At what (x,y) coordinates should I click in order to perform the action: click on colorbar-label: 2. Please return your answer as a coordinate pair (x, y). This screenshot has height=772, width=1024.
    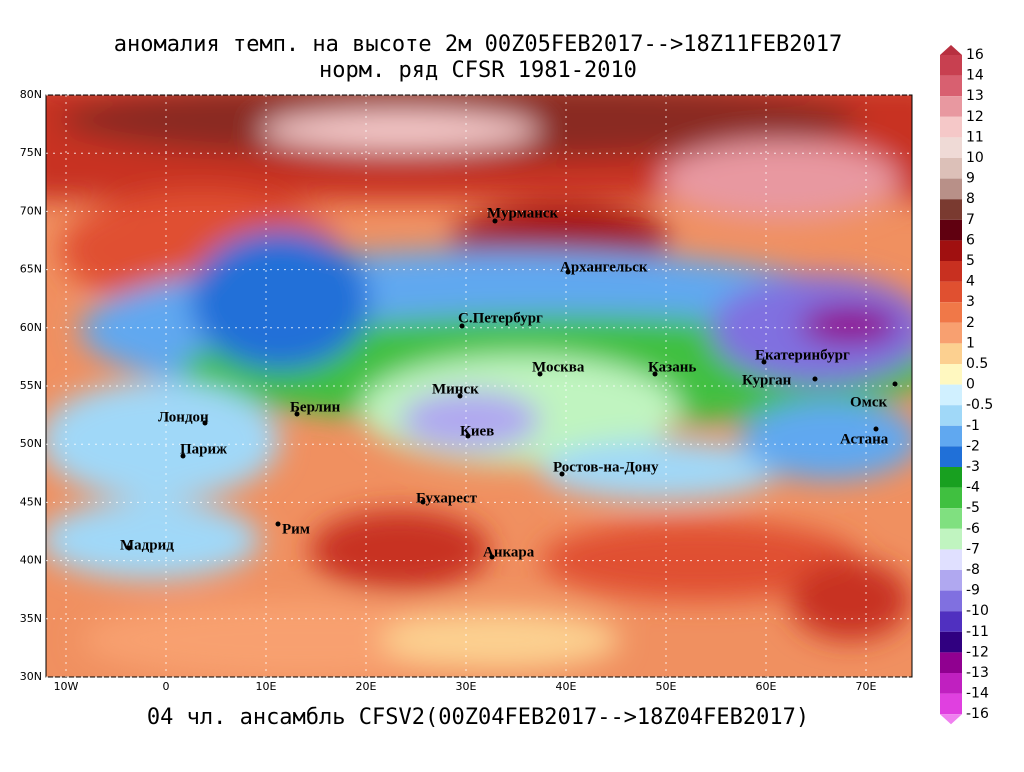
    Looking at the image, I should click on (970, 323).